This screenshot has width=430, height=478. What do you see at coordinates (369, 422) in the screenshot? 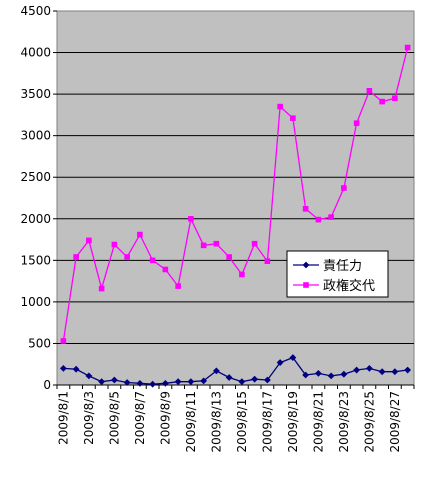
I see `x-tick-label: 2009/8/25` at bounding box center [369, 422].